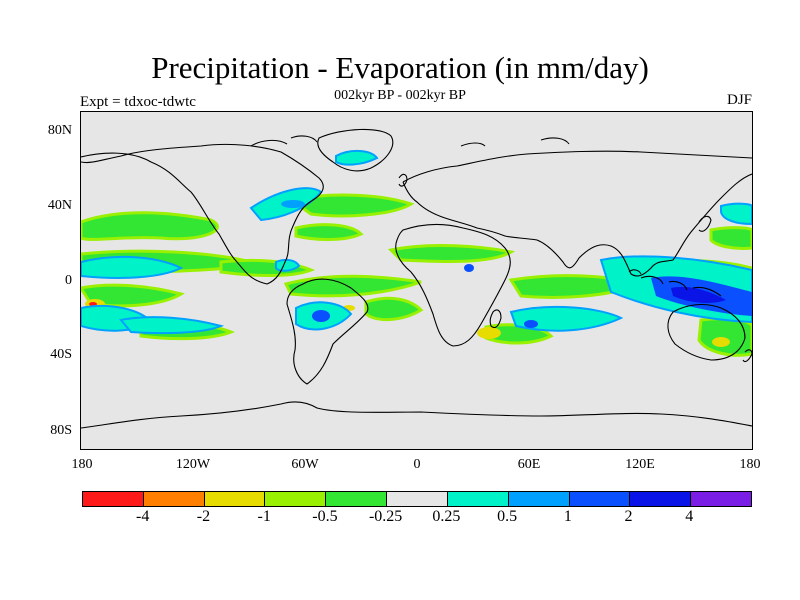 The image size is (800, 600). What do you see at coordinates (385, 516) in the screenshot?
I see `colorbar-label: -0.25` at bounding box center [385, 516].